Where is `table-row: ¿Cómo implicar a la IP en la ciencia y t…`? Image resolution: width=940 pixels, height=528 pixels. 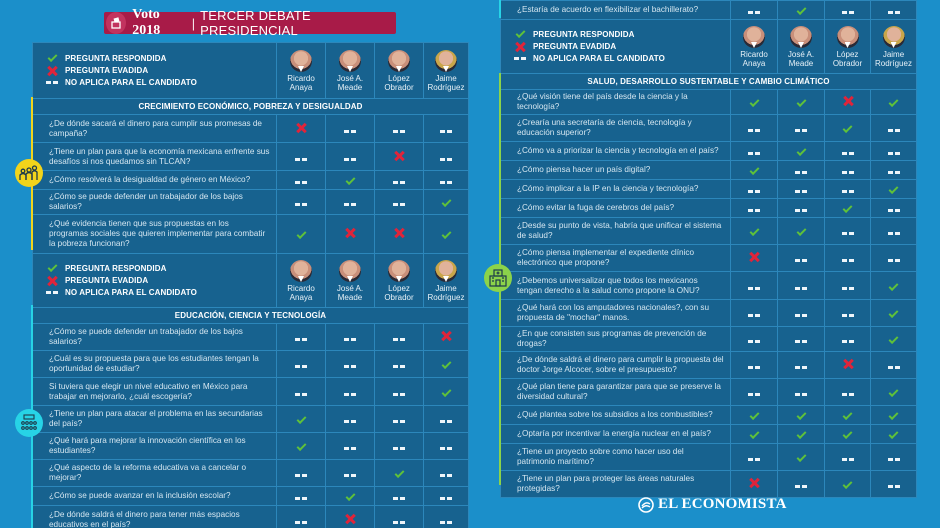 table-row: ¿Cómo implicar a la IP en la ciencia y t… is located at coordinates (708, 189).